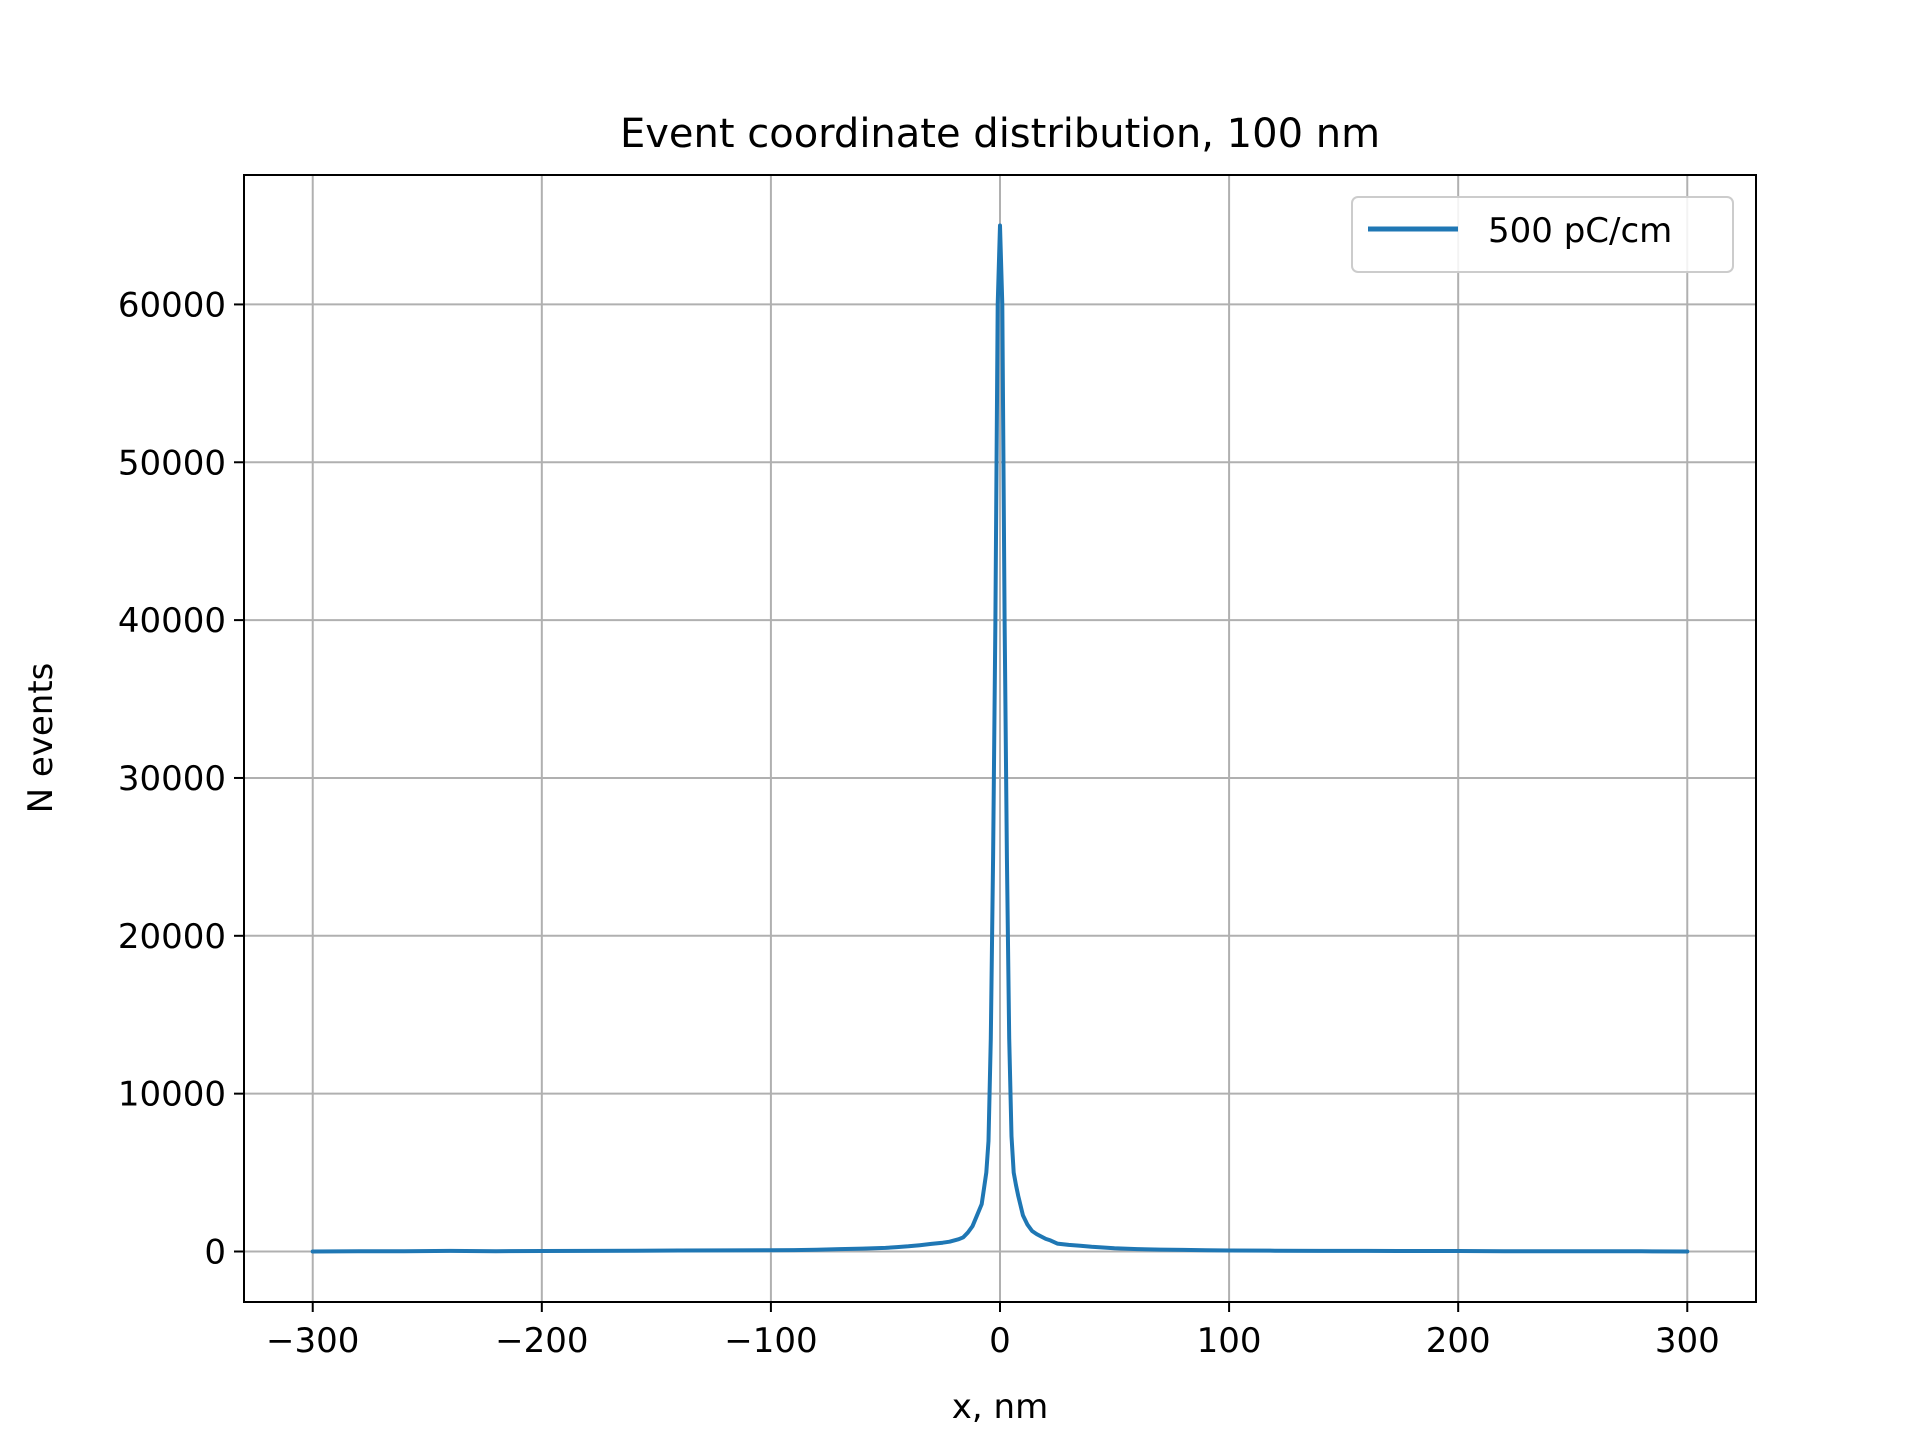 This screenshot has height=1440, width=1920. I want to click on x-axis-label: x, nm, so click(1000, 1407).